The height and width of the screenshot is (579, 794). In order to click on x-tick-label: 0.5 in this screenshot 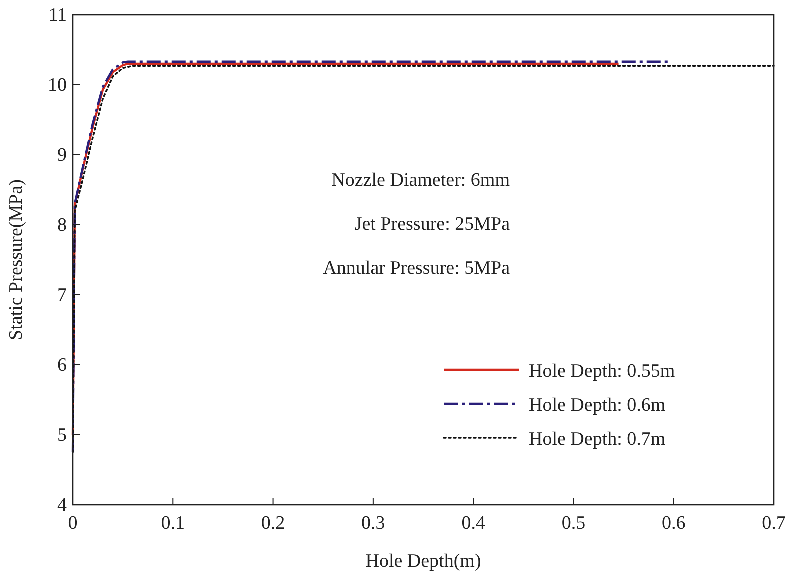, I will do `click(574, 523)`.